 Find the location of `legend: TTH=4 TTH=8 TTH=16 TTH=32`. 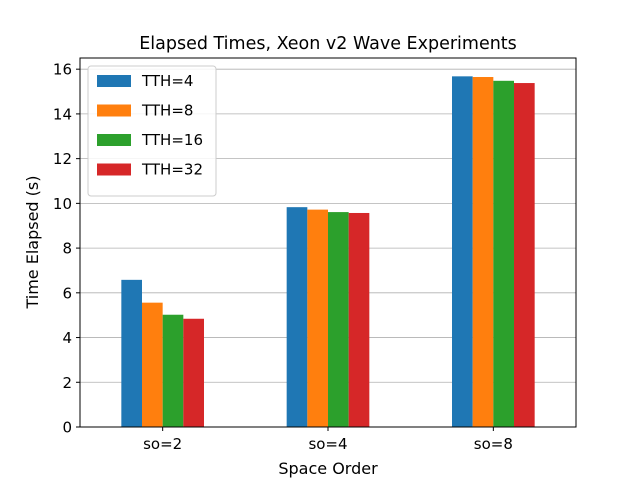

legend: TTH=4 TTH=8 TTH=16 TTH=32 is located at coordinates (152, 131).